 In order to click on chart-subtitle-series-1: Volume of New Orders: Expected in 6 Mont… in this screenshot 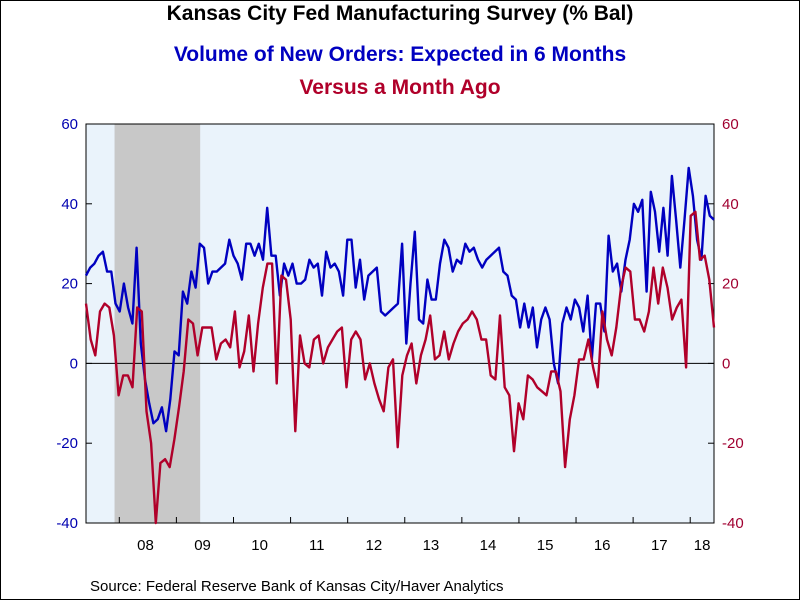, I will do `click(400, 54)`.